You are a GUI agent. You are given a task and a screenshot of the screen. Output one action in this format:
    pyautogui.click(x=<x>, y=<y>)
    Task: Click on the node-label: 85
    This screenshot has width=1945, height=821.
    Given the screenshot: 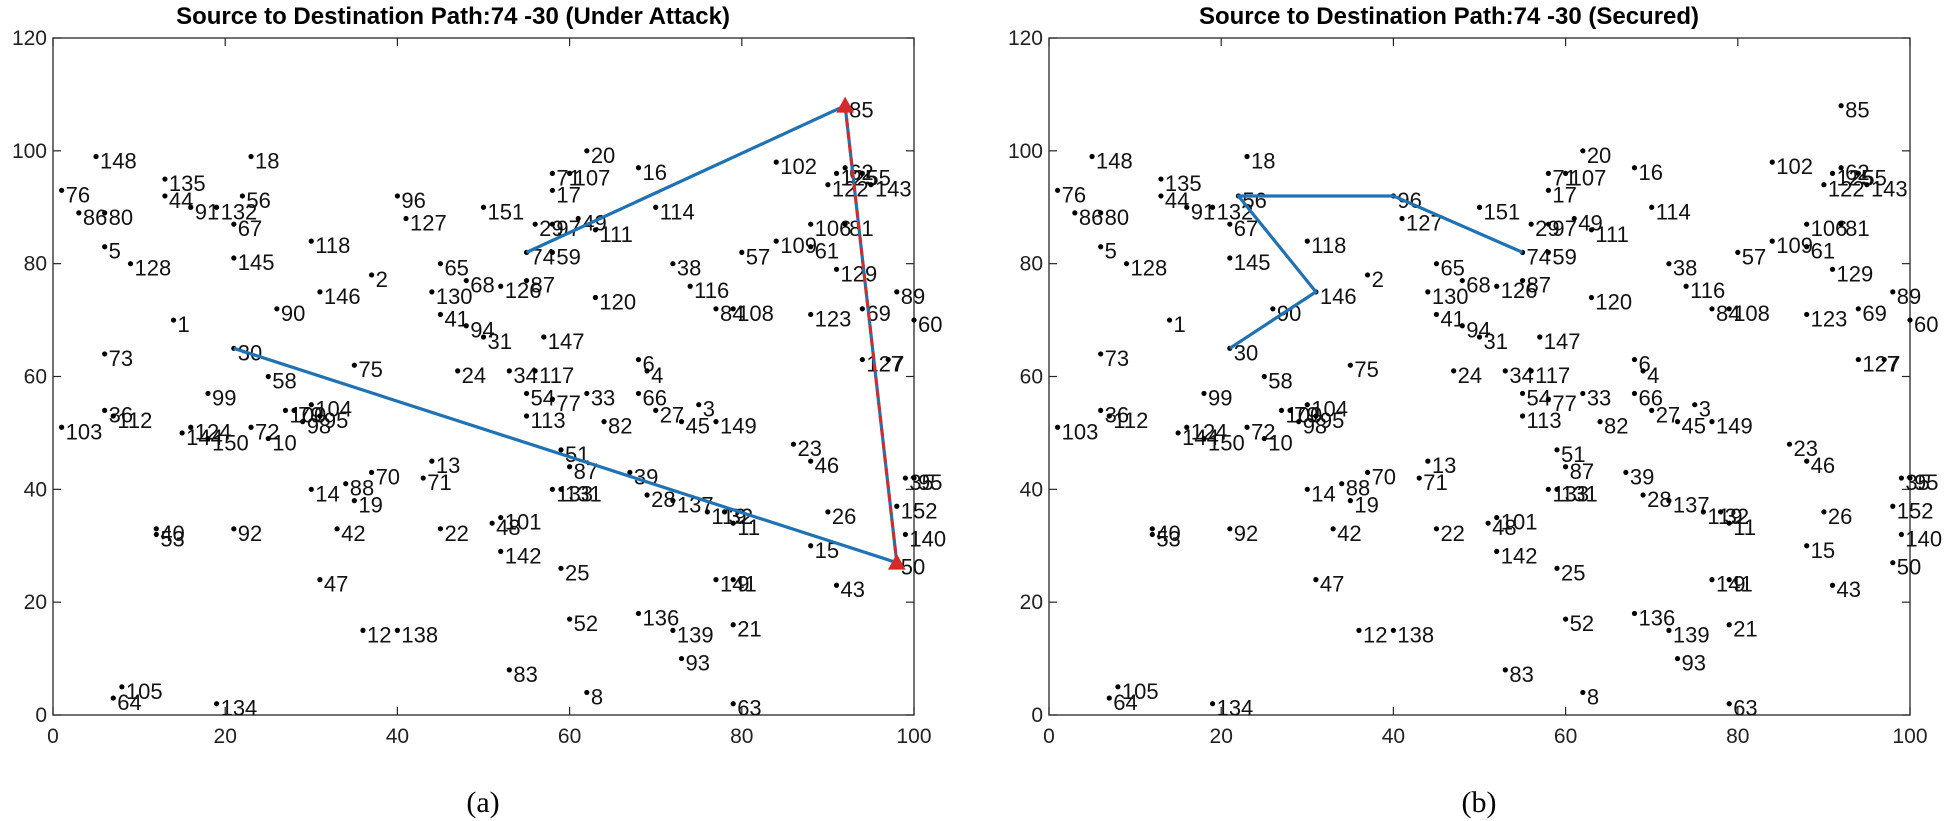 What is the action you would take?
    pyautogui.click(x=861, y=110)
    